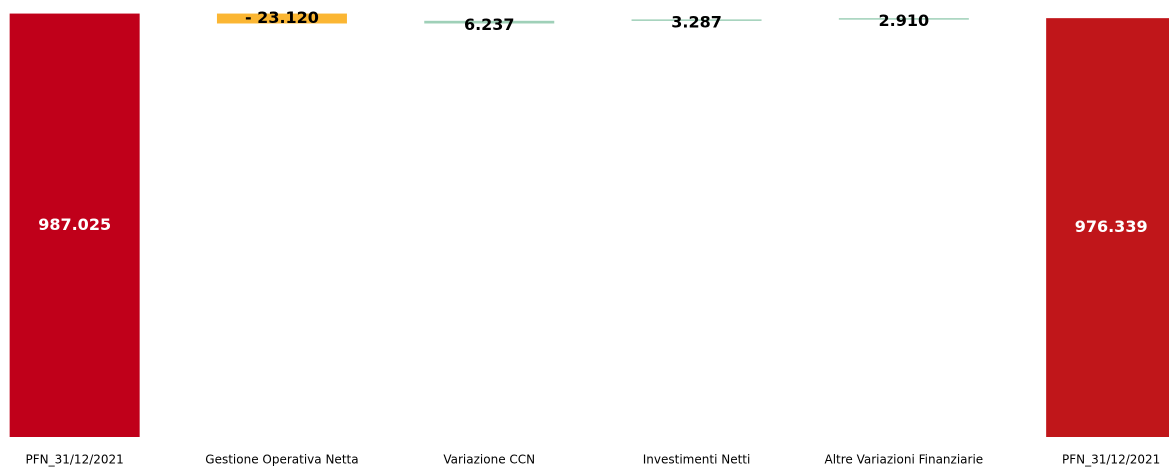 The width and height of the screenshot is (1169, 468). What do you see at coordinates (904, 460) in the screenshot?
I see `x-tick-label: Altre Variazioni Finanziarie` at bounding box center [904, 460].